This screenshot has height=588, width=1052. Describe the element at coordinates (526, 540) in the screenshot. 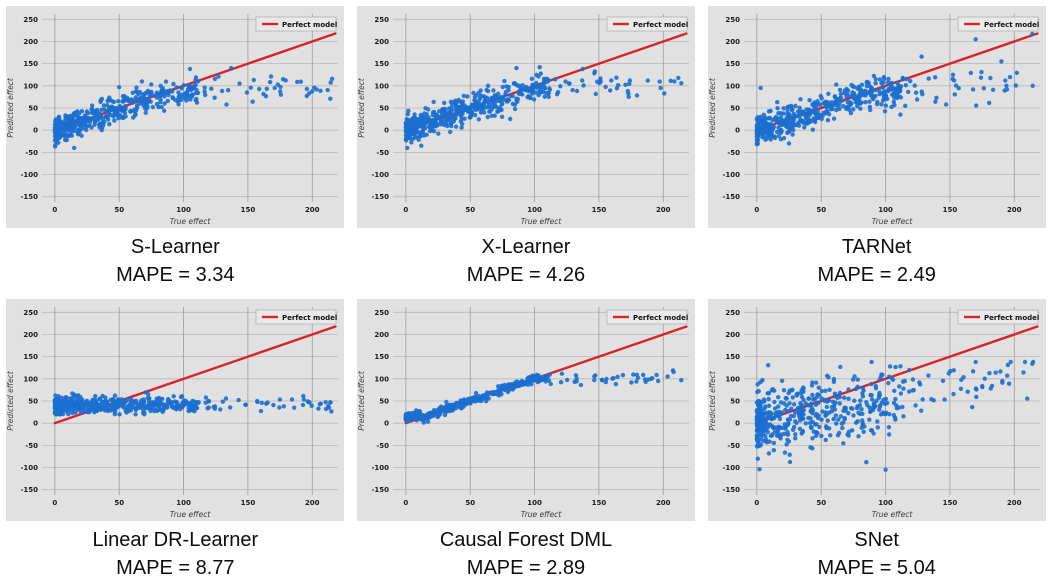

I see `chart-title: Causal Forest DML` at that location.